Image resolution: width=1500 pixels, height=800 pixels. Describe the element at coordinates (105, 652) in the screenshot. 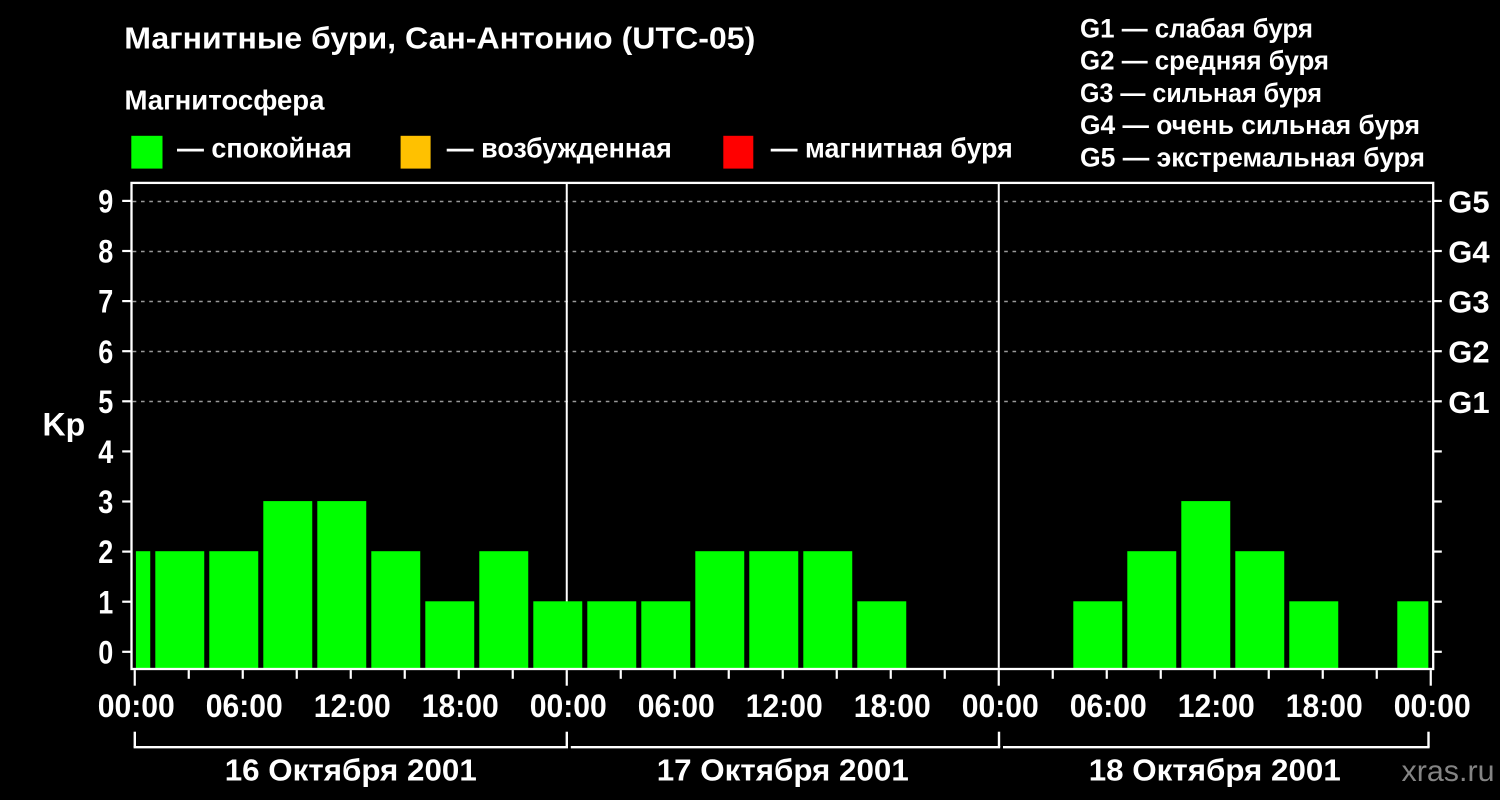

I see `svg-text: 0` at that location.